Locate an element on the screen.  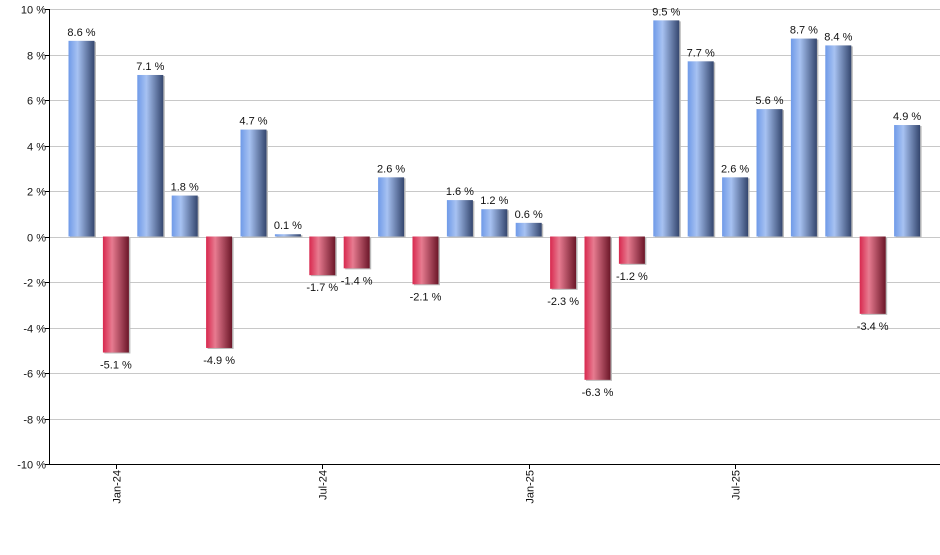
x-tick-label: Jul-25 is located at coordinates (737, 485).